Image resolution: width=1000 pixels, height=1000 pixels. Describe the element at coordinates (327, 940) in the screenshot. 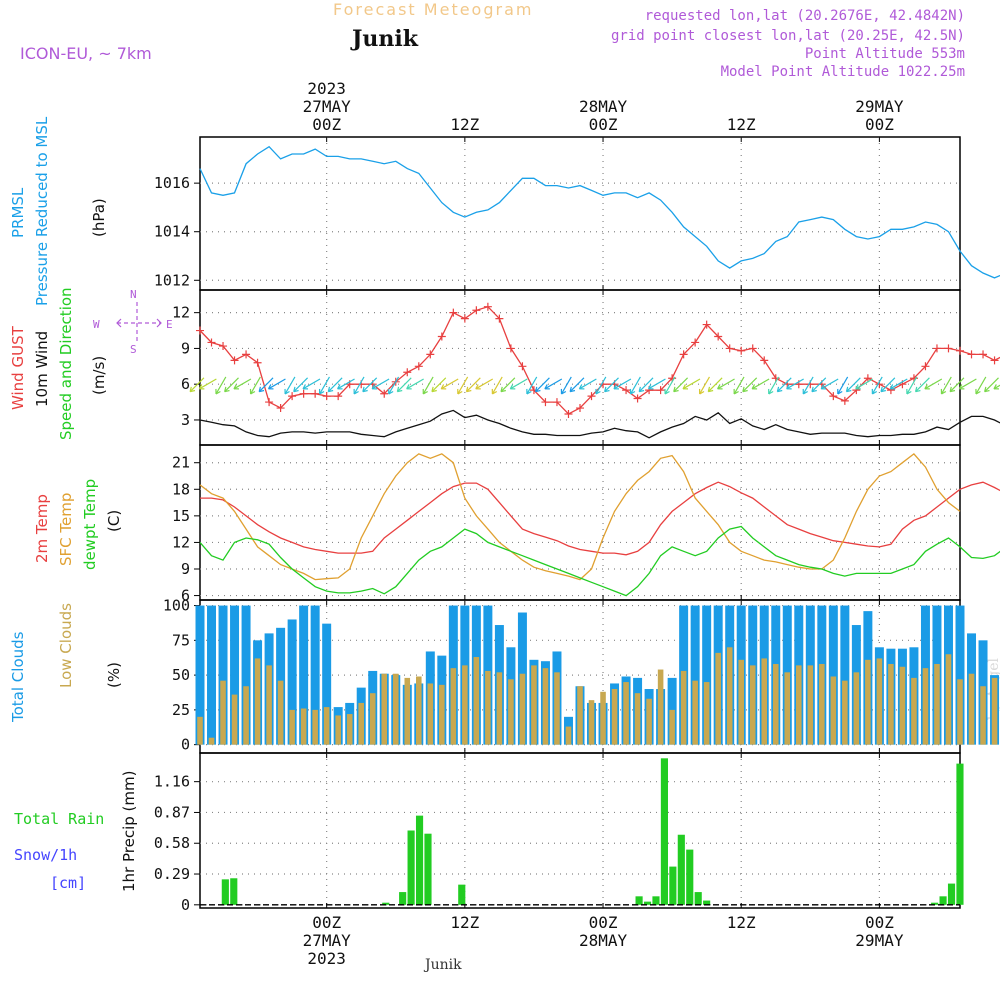

I see `bottom-time-label: 27MAY` at that location.